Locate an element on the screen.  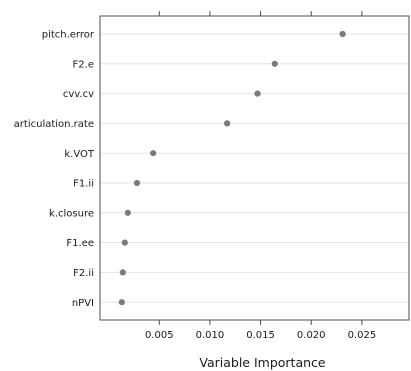
x-tick-label: 0.005 is located at coordinates (159, 335).